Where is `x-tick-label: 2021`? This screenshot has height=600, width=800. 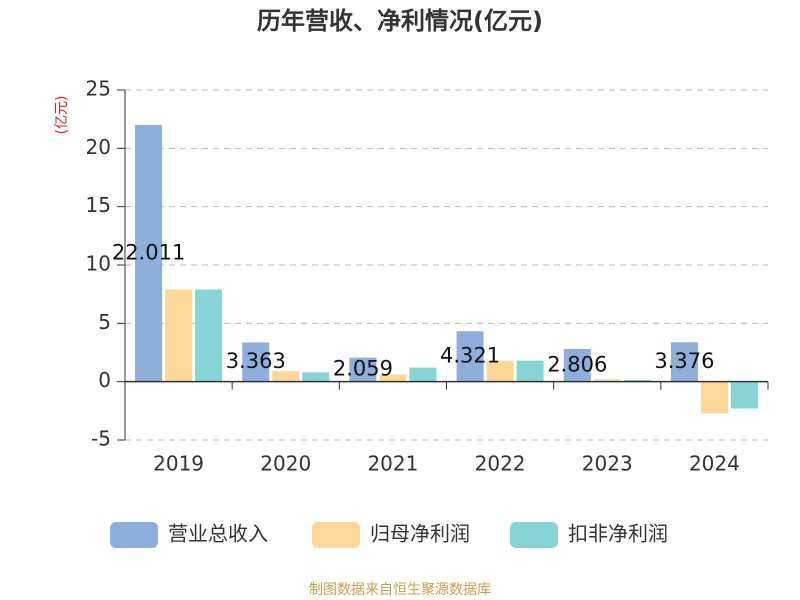
x-tick-label: 2021 is located at coordinates (392, 464).